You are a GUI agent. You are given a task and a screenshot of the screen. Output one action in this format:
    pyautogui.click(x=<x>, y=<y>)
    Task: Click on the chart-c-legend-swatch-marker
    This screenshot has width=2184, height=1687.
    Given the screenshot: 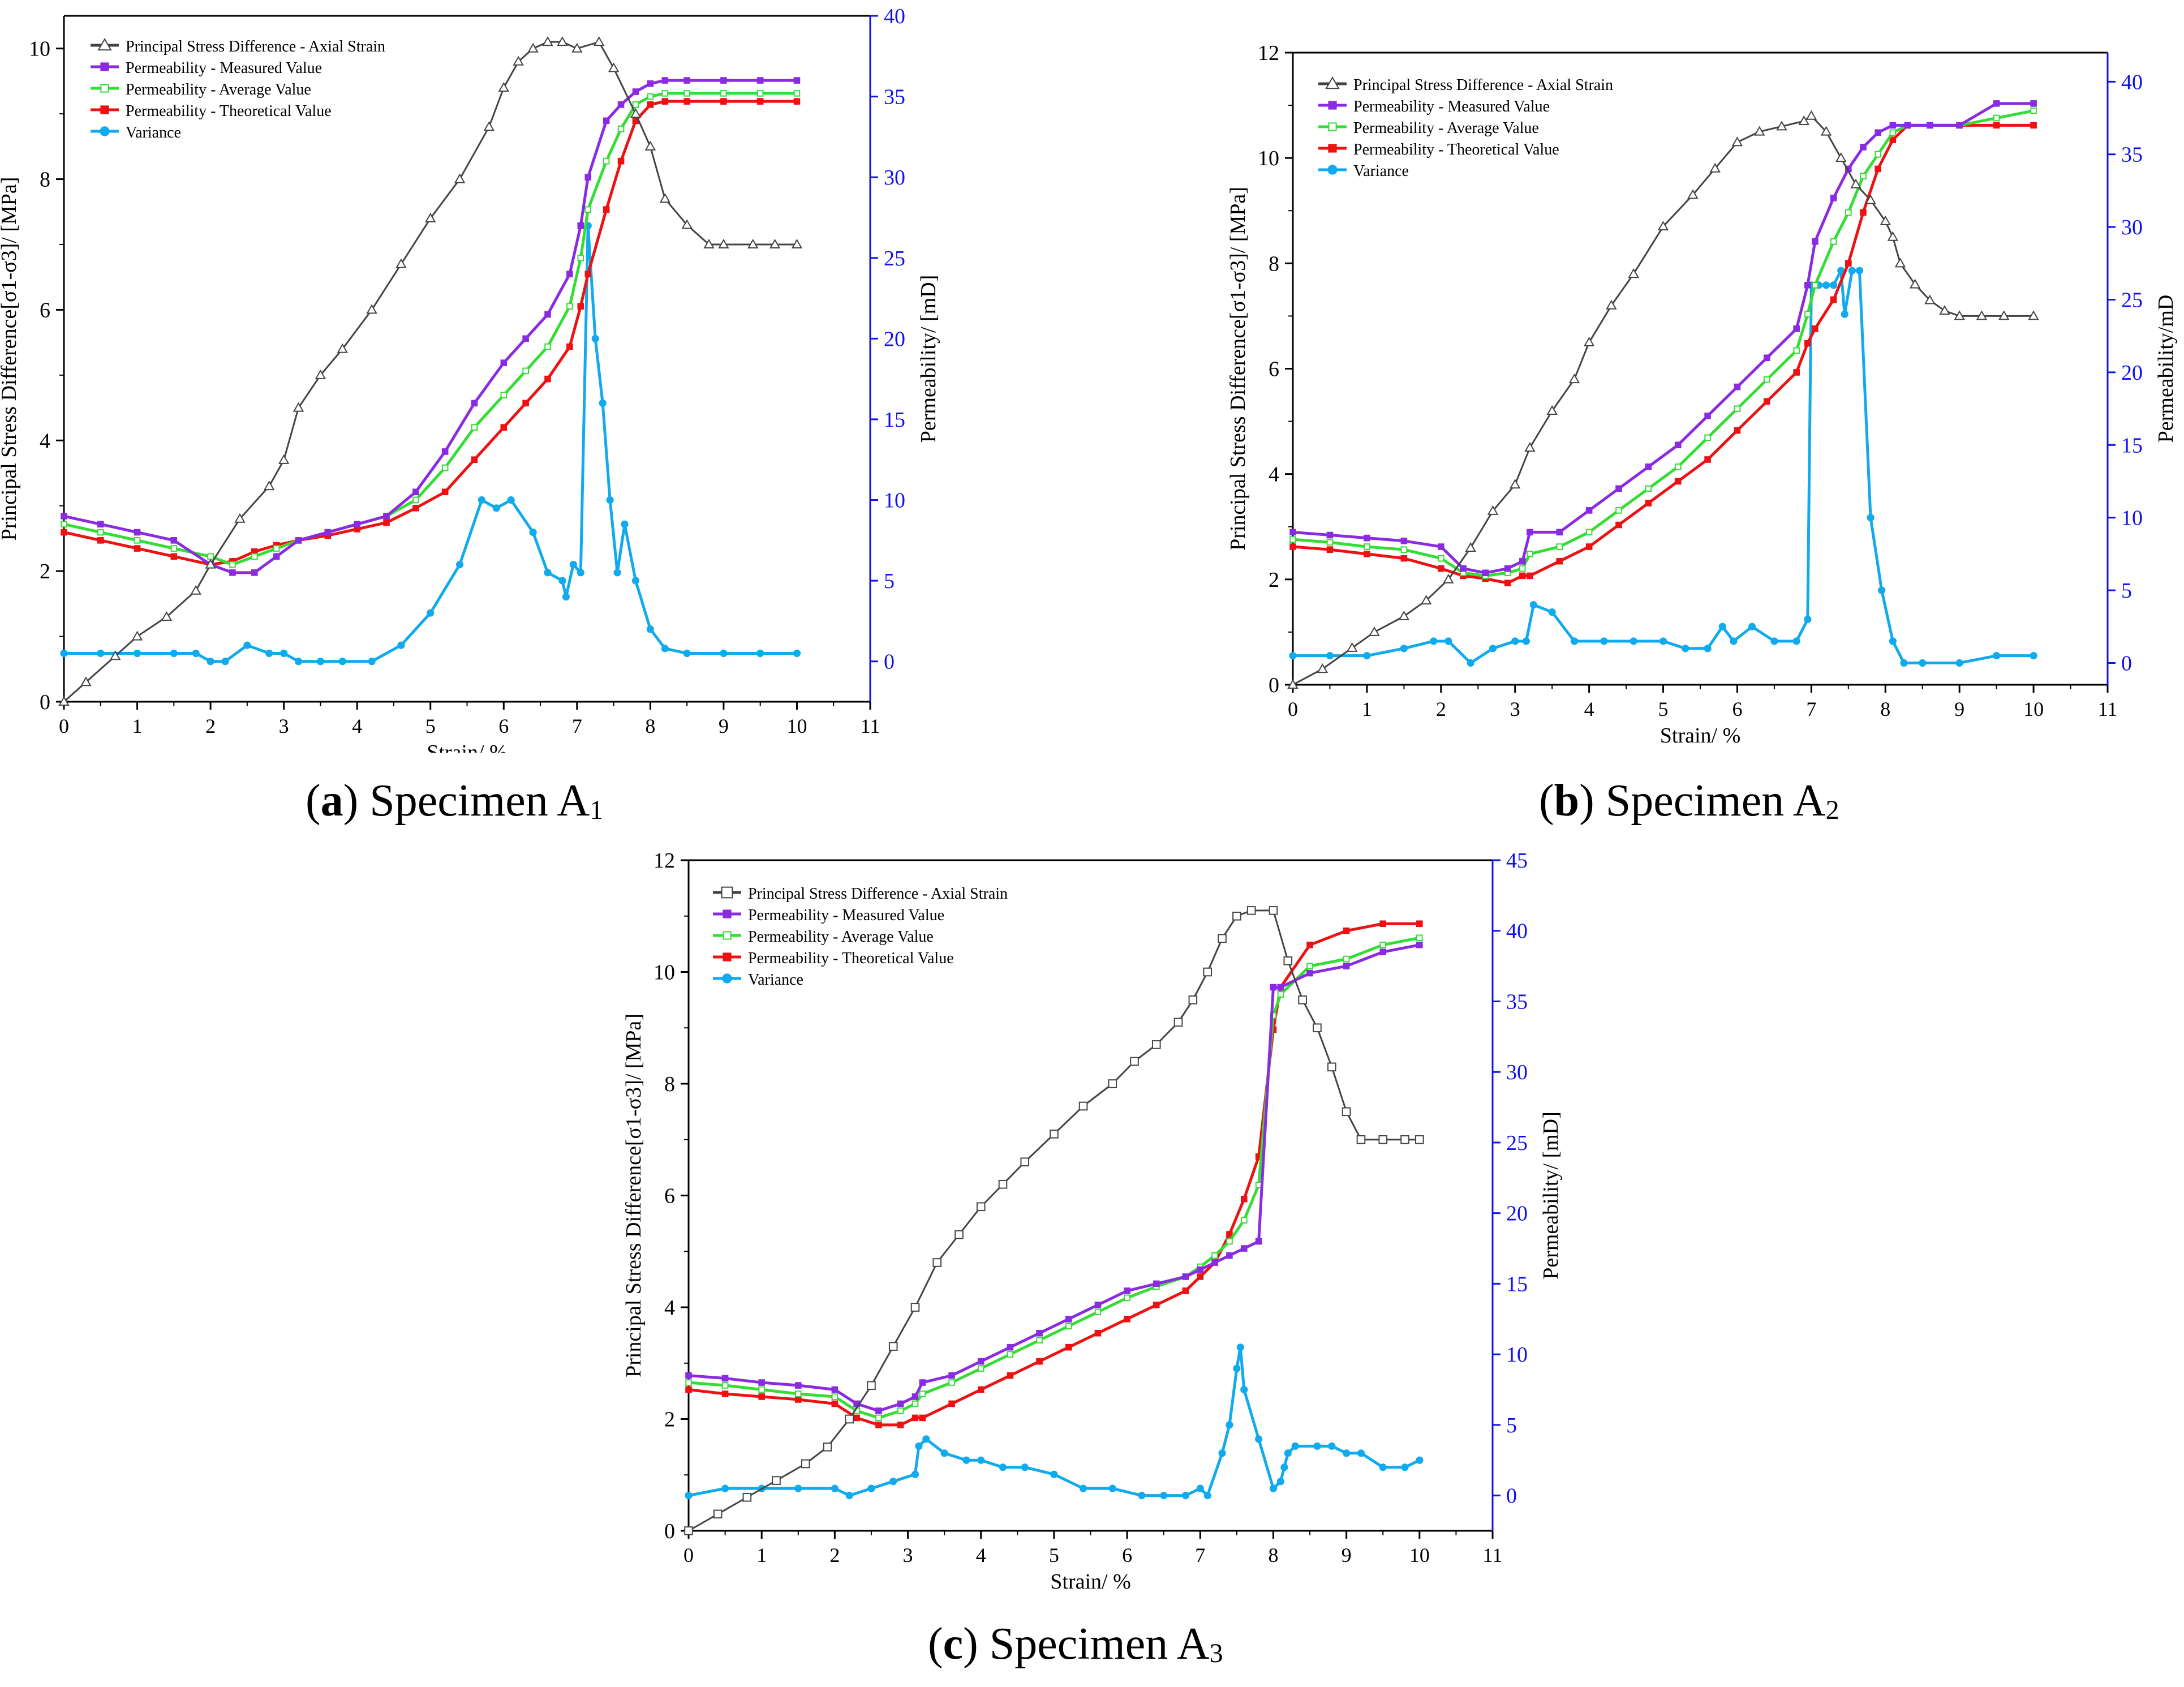 What is the action you would take?
    pyautogui.click(x=727, y=978)
    